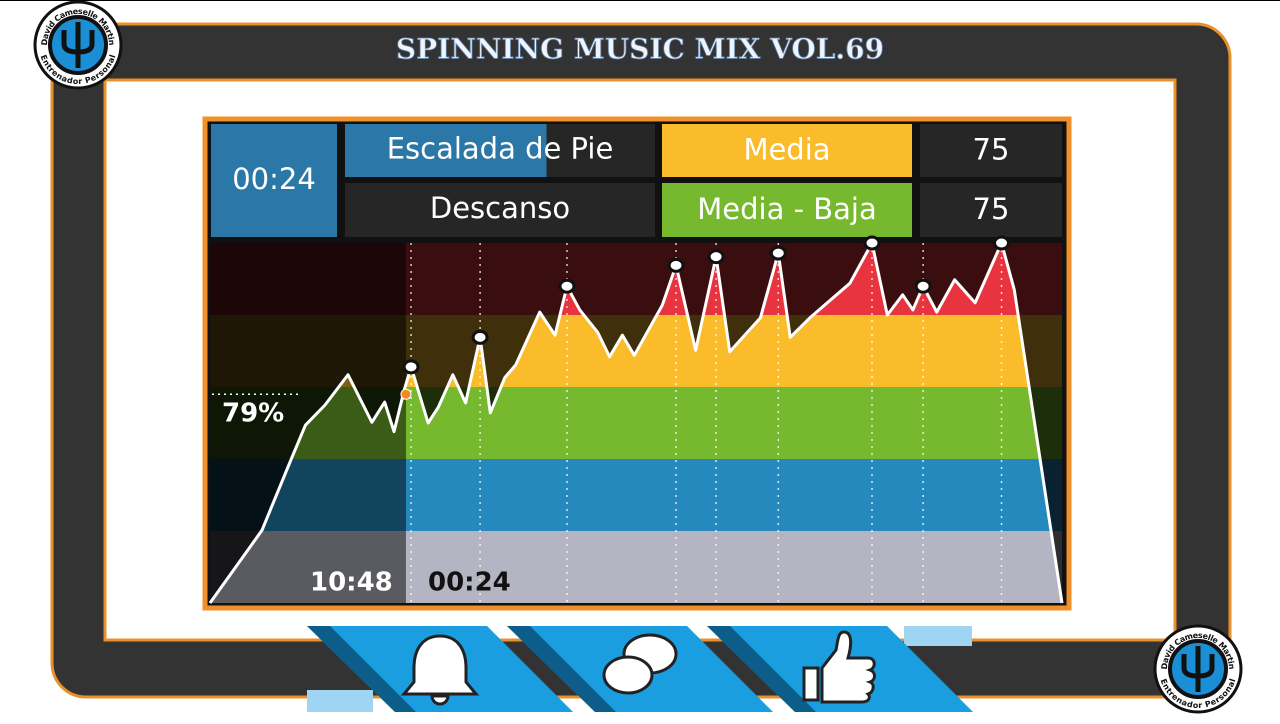 The width and height of the screenshot is (1280, 724). I want to click on position-dot, so click(406, 394).